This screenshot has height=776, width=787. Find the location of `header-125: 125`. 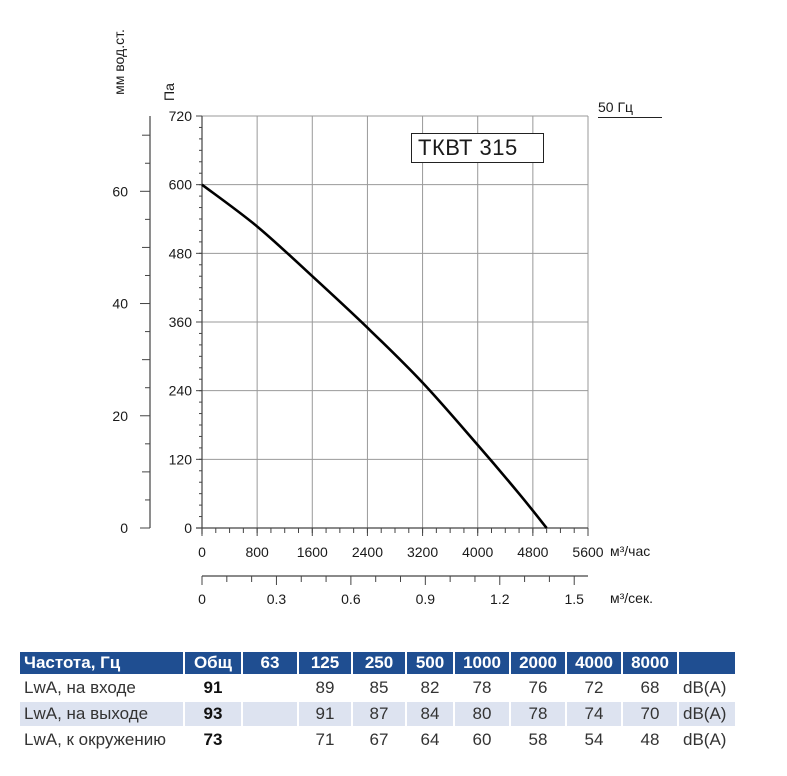

header-125: 125 is located at coordinates (325, 663).